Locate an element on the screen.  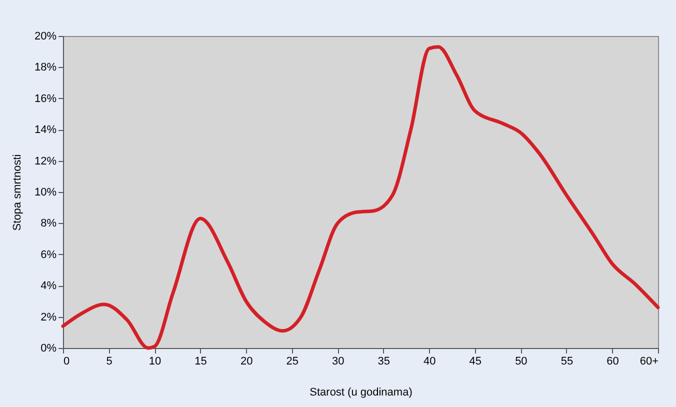
x-tick-label: 35 is located at coordinates (384, 362).